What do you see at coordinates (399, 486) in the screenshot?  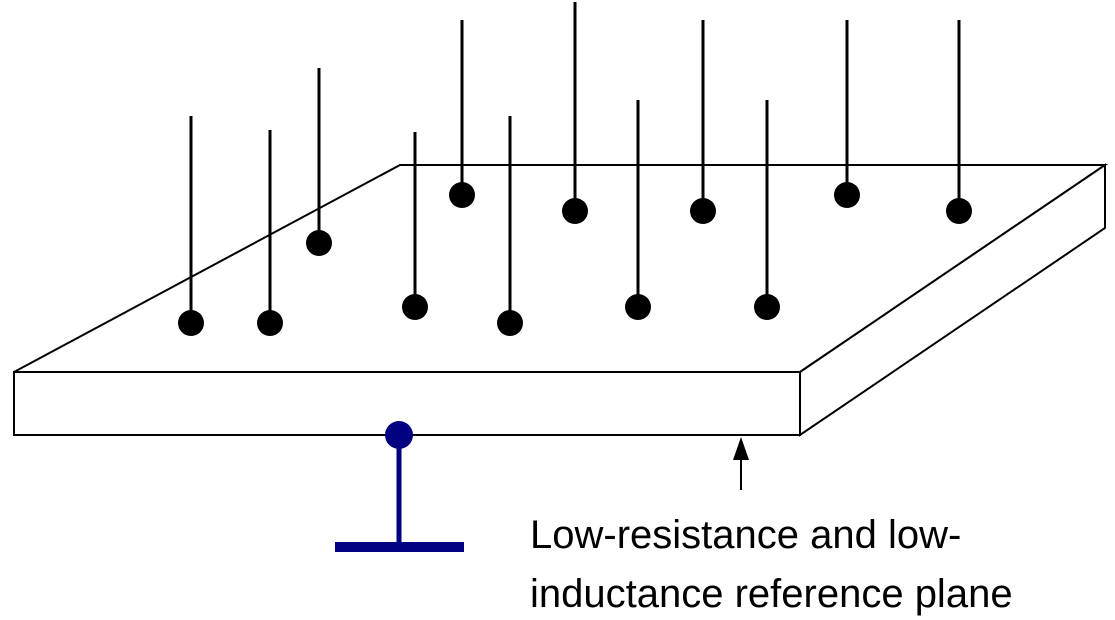 I see `ground` at bounding box center [399, 486].